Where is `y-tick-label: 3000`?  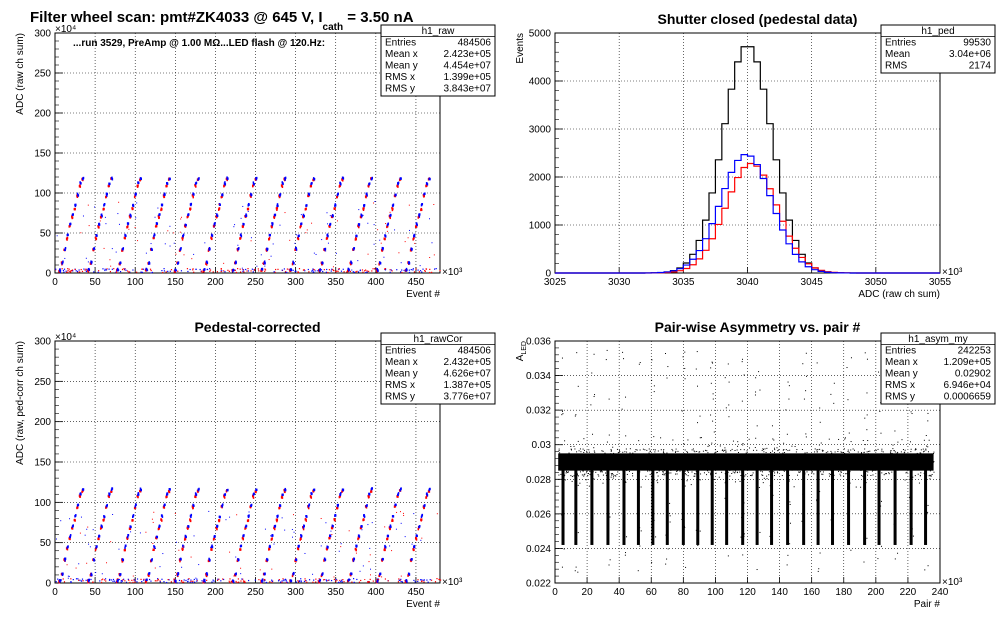 y-tick-label: 3000 is located at coordinates (540, 130).